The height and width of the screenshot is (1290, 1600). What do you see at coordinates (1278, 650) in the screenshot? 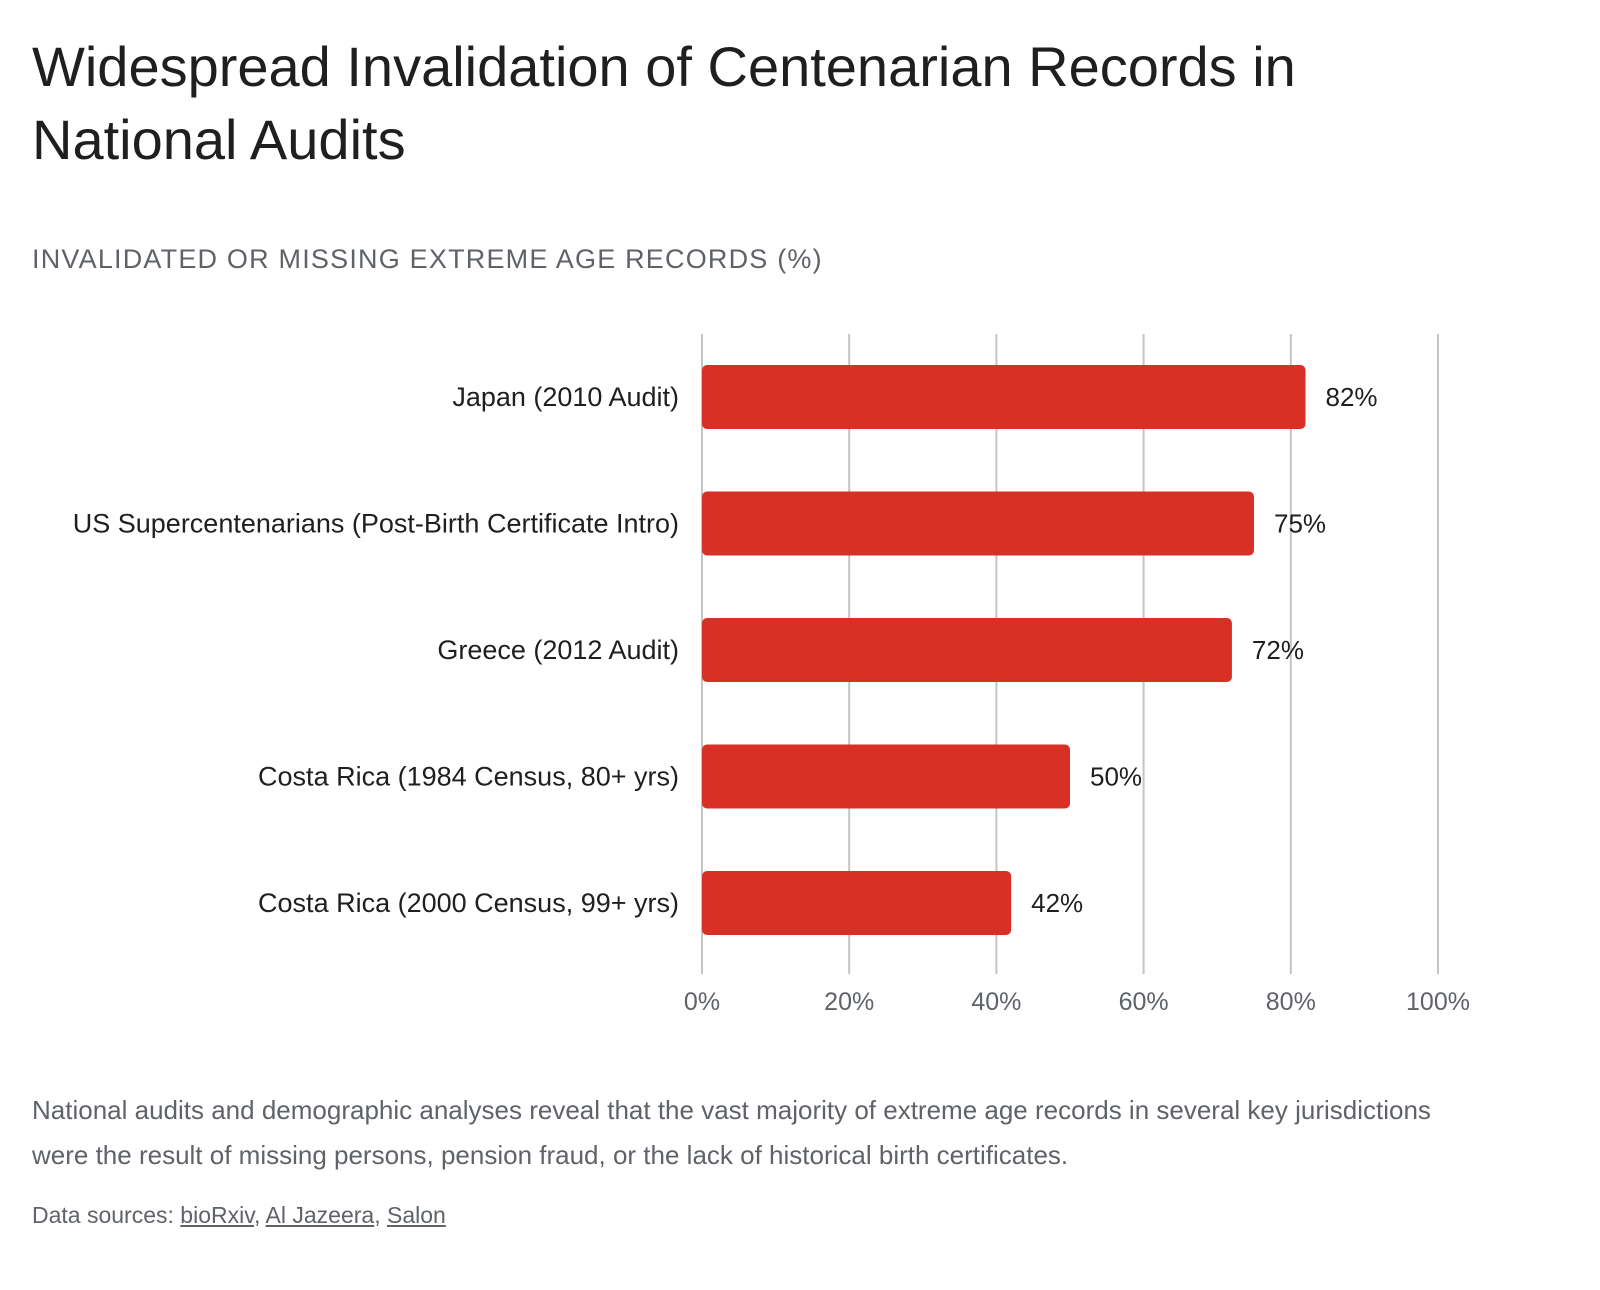
I see `data-label: 72%` at bounding box center [1278, 650].